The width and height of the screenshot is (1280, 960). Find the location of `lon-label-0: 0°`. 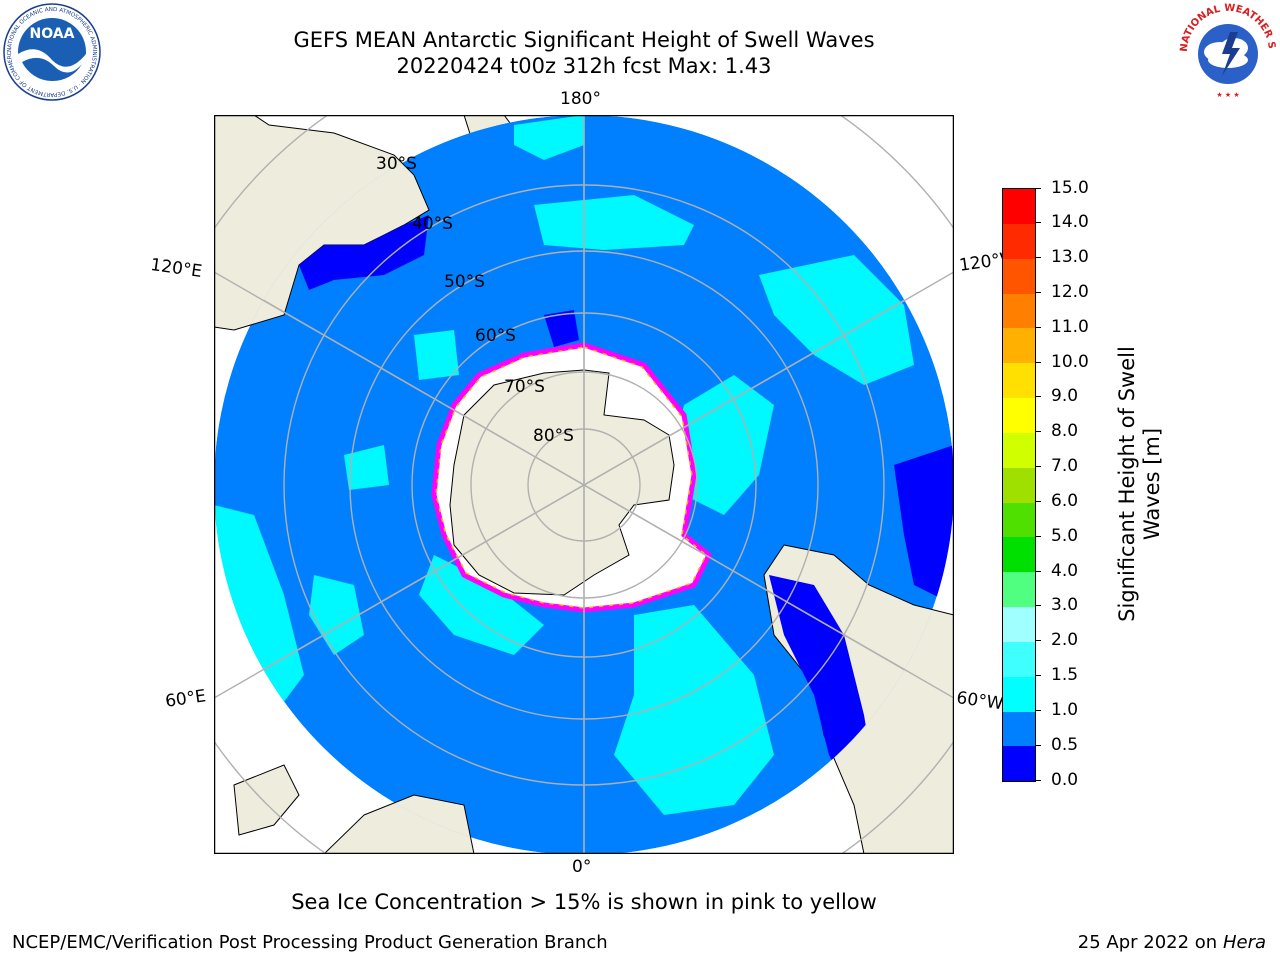

lon-label-0: 0° is located at coordinates (582, 867).